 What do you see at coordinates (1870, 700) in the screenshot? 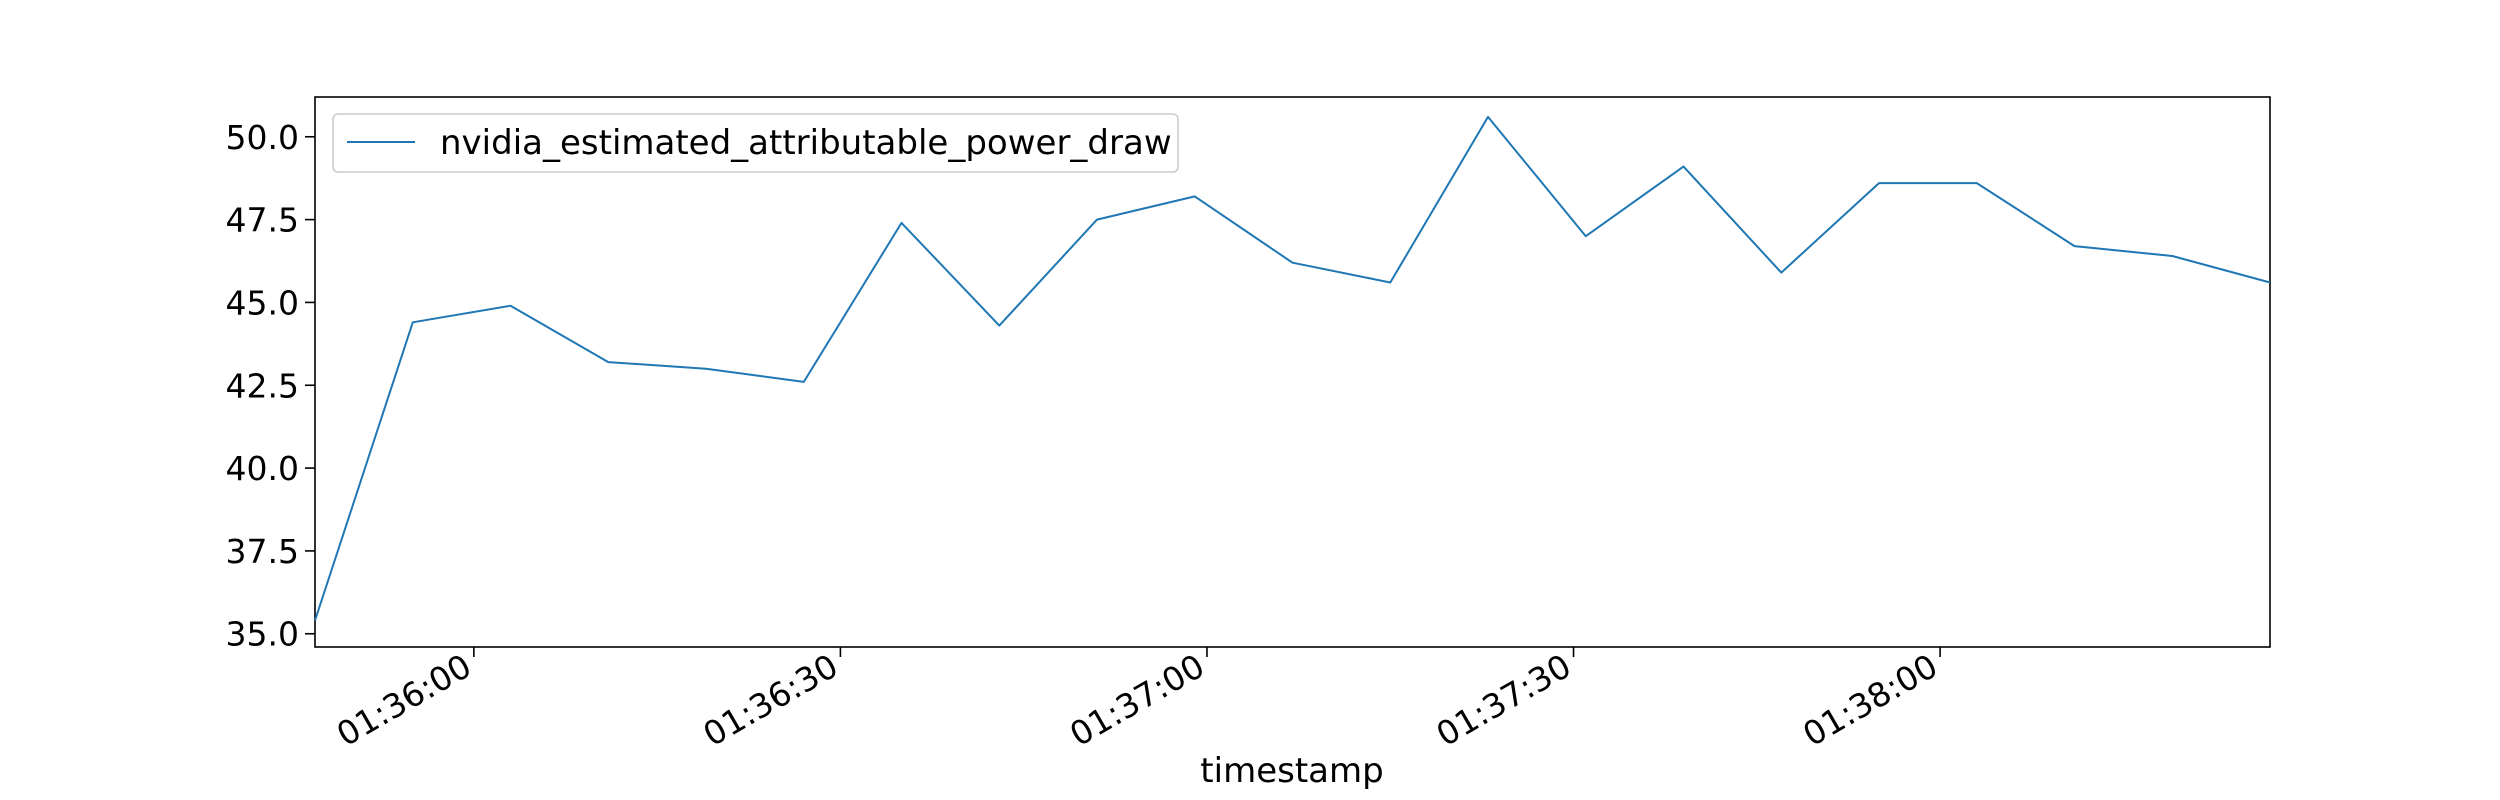
I see `x-tick-label: 01:38:00` at bounding box center [1870, 700].